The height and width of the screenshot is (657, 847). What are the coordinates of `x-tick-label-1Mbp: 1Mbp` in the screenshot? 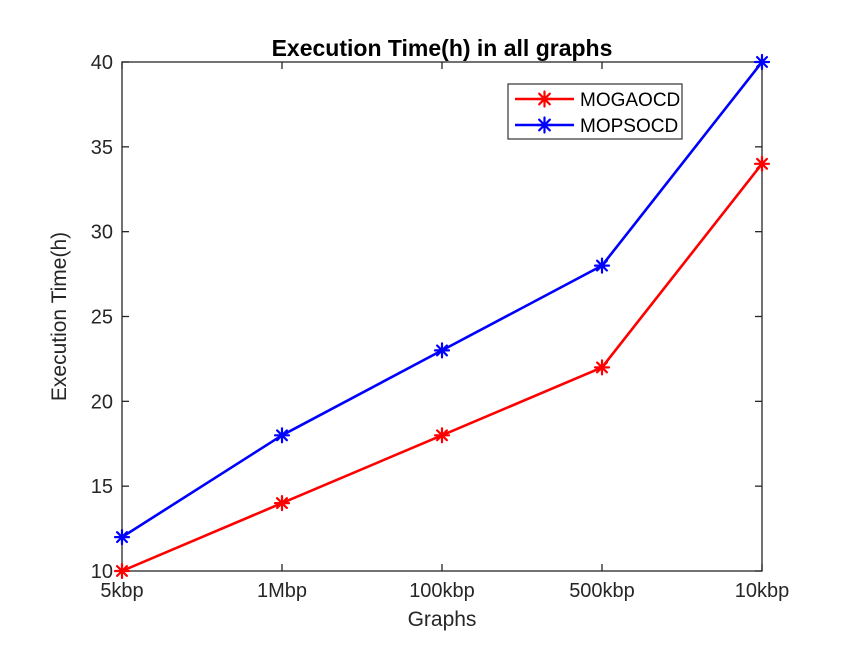 It's located at (282, 591).